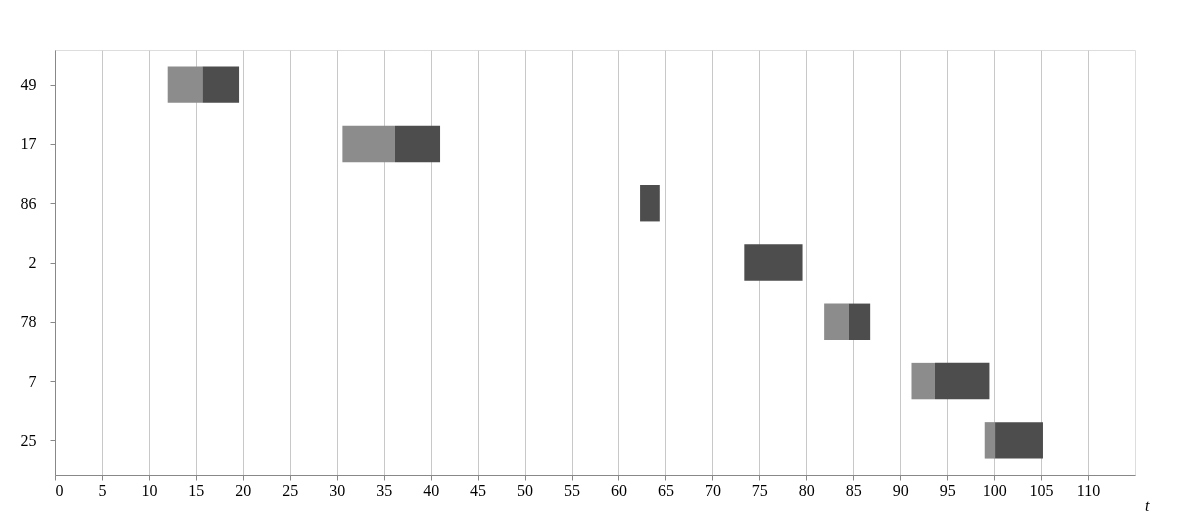  Describe the element at coordinates (853, 490) in the screenshot. I see `x-tick-label: 85` at that location.